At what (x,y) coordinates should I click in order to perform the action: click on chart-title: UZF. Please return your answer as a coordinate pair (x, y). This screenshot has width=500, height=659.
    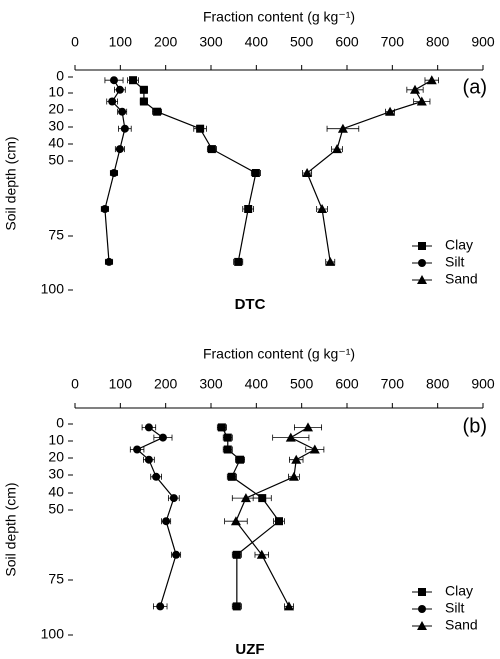
    Looking at the image, I should click on (249, 649).